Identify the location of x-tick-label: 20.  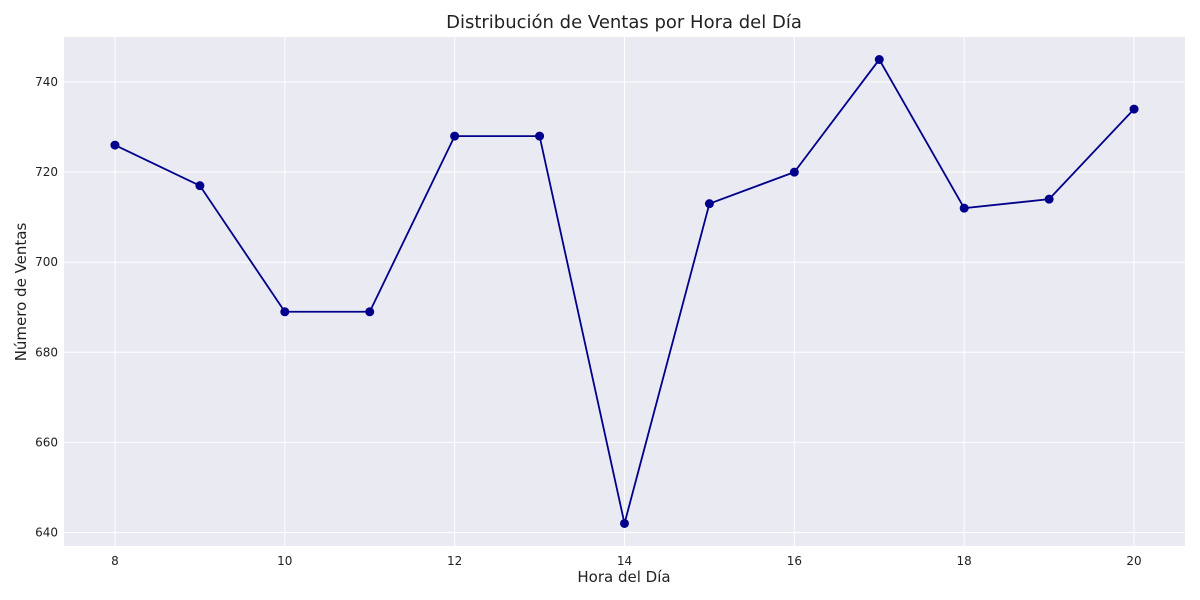
(1133, 561).